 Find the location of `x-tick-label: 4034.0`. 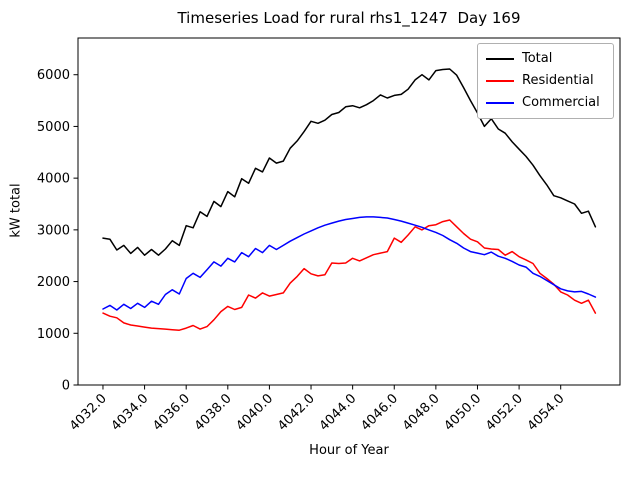

x-tick-label: 4034.0 is located at coordinates (130, 412).